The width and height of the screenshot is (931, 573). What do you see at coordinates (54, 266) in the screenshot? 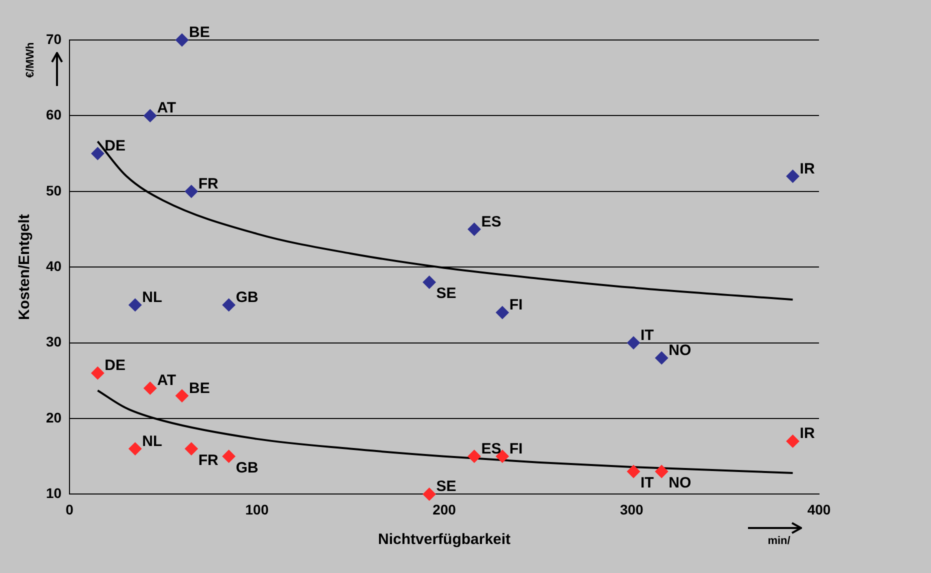
I see `y-tick-label: 40` at bounding box center [54, 266].